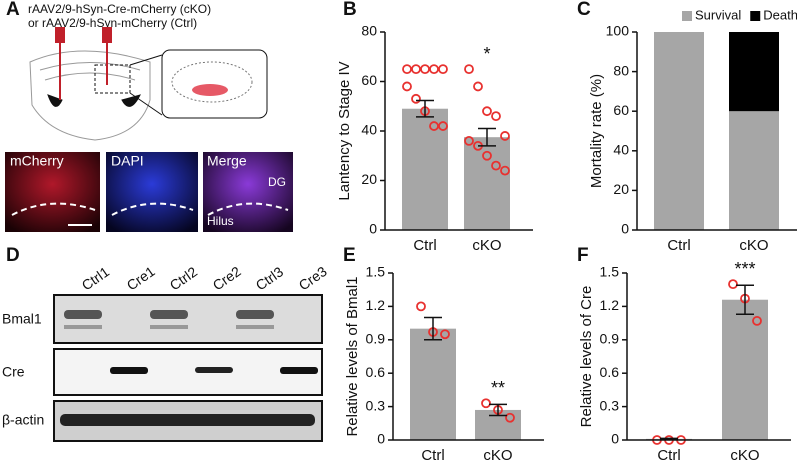 This screenshot has height=463, width=797. I want to click on virus-text: or rAAV2/9-hSyn-mCherry (Ctrl), so click(112, 23).